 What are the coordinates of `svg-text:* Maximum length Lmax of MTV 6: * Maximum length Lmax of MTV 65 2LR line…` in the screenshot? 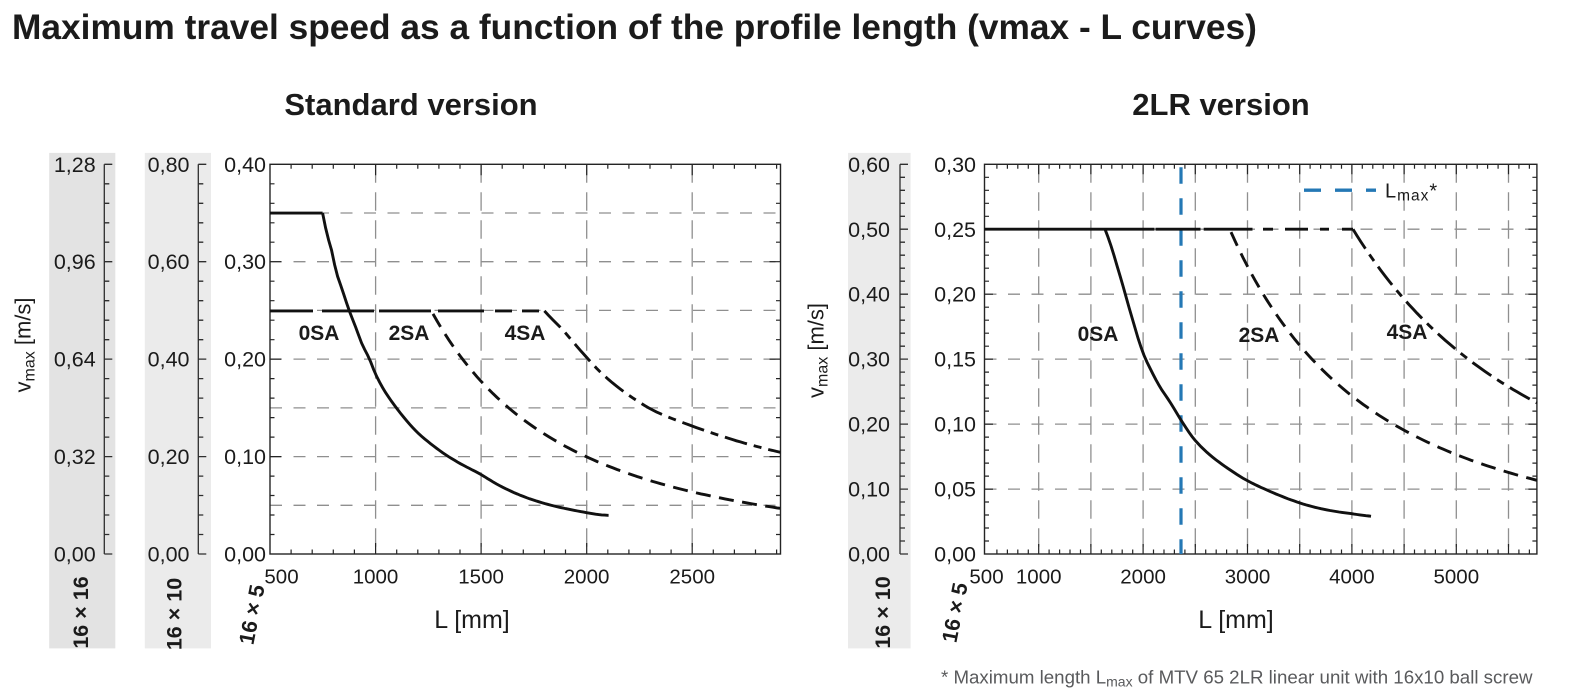 It's located at (1237, 678).